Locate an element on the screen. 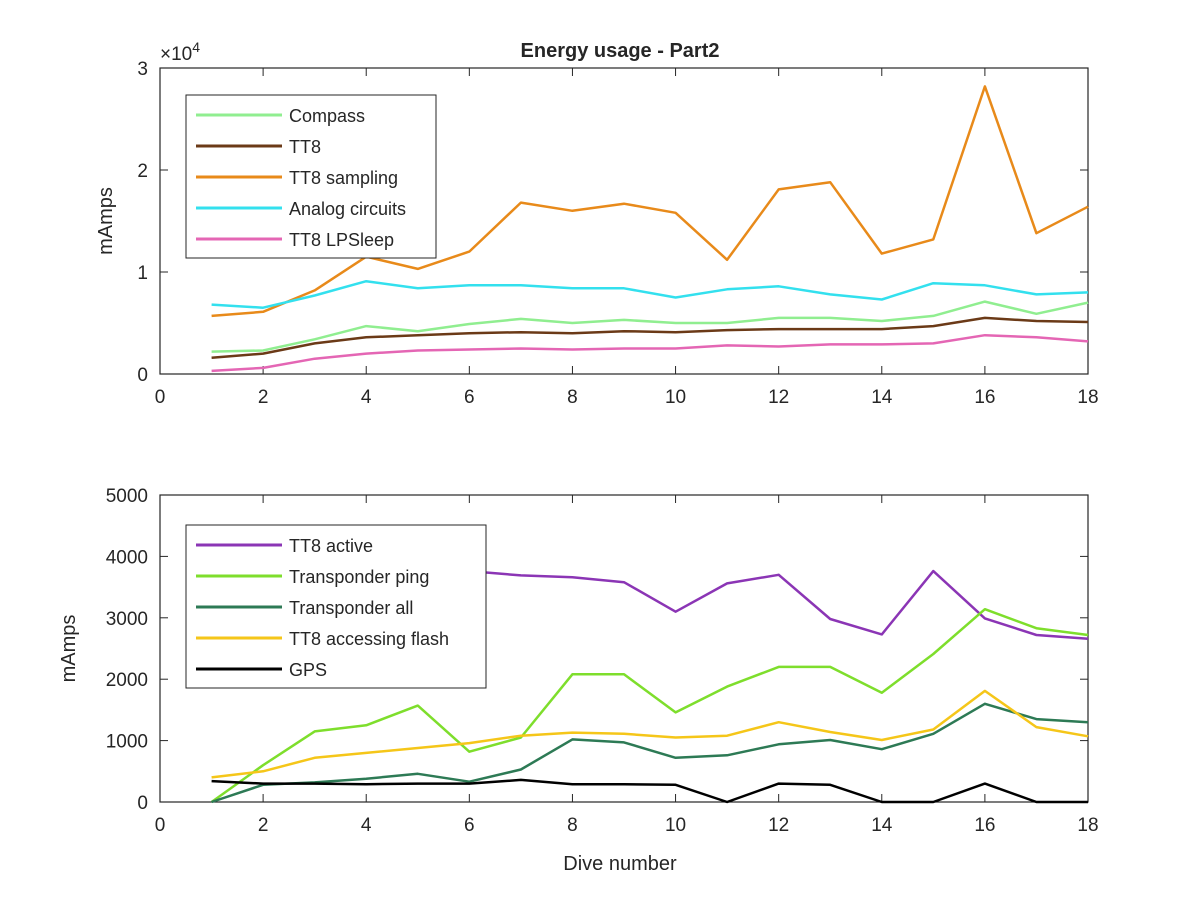  legend-label-tt8: TT8 is located at coordinates (305, 147).